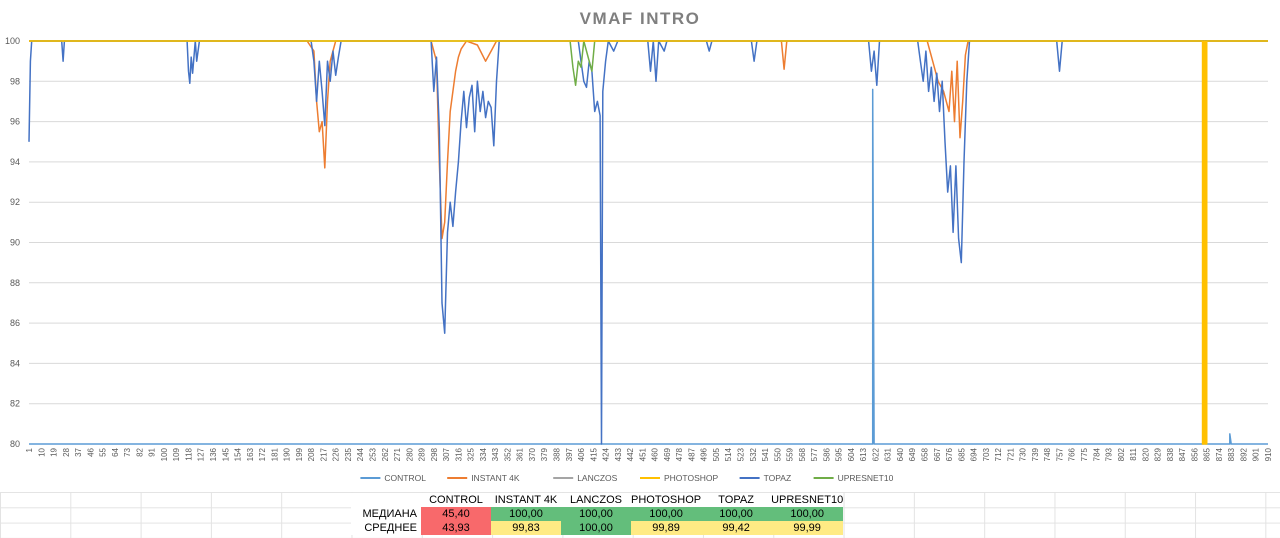 Image resolution: width=1280 pixels, height=538 pixels. What do you see at coordinates (164, 454) in the screenshot?
I see `x-tick-label: 100` at bounding box center [164, 454].